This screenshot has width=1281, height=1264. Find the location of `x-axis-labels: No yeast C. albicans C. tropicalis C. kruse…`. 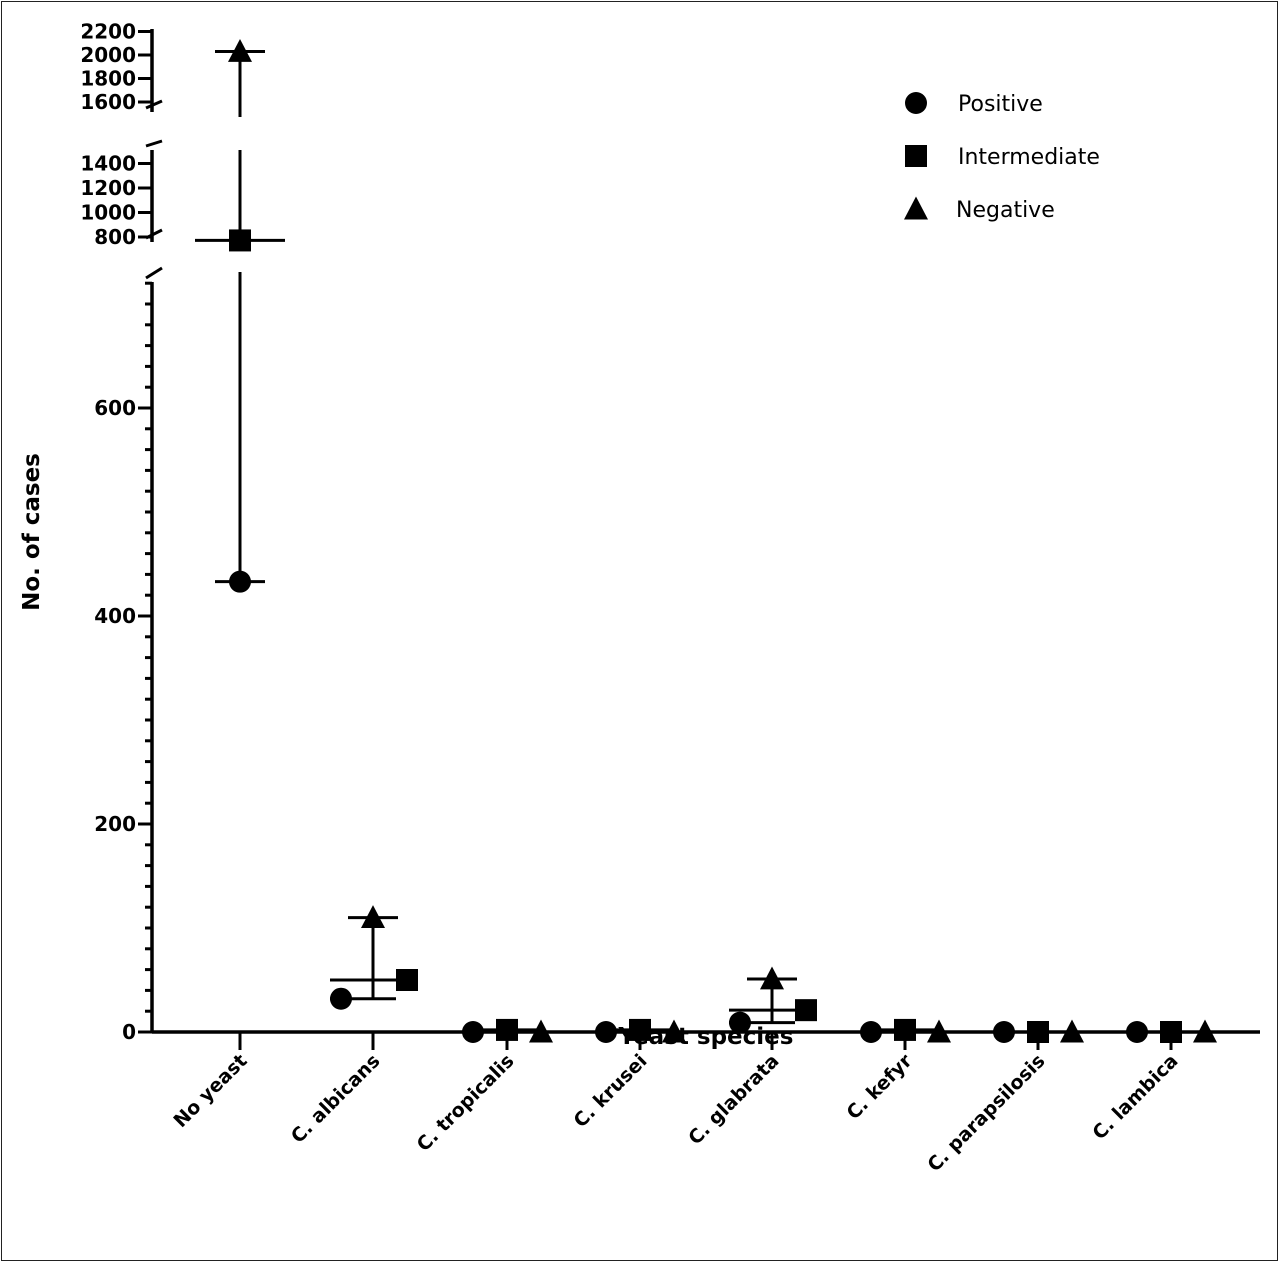

x-axis-labels: No yeast C. albicans C. tropicalis C. kruse… is located at coordinates (676, 1104).